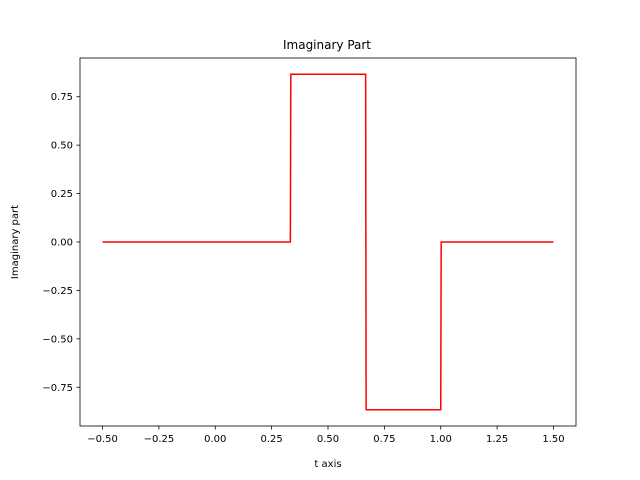 This screenshot has height=480, width=640. What do you see at coordinates (497, 439) in the screenshot?
I see `x-tick-label: 1.25` at bounding box center [497, 439].